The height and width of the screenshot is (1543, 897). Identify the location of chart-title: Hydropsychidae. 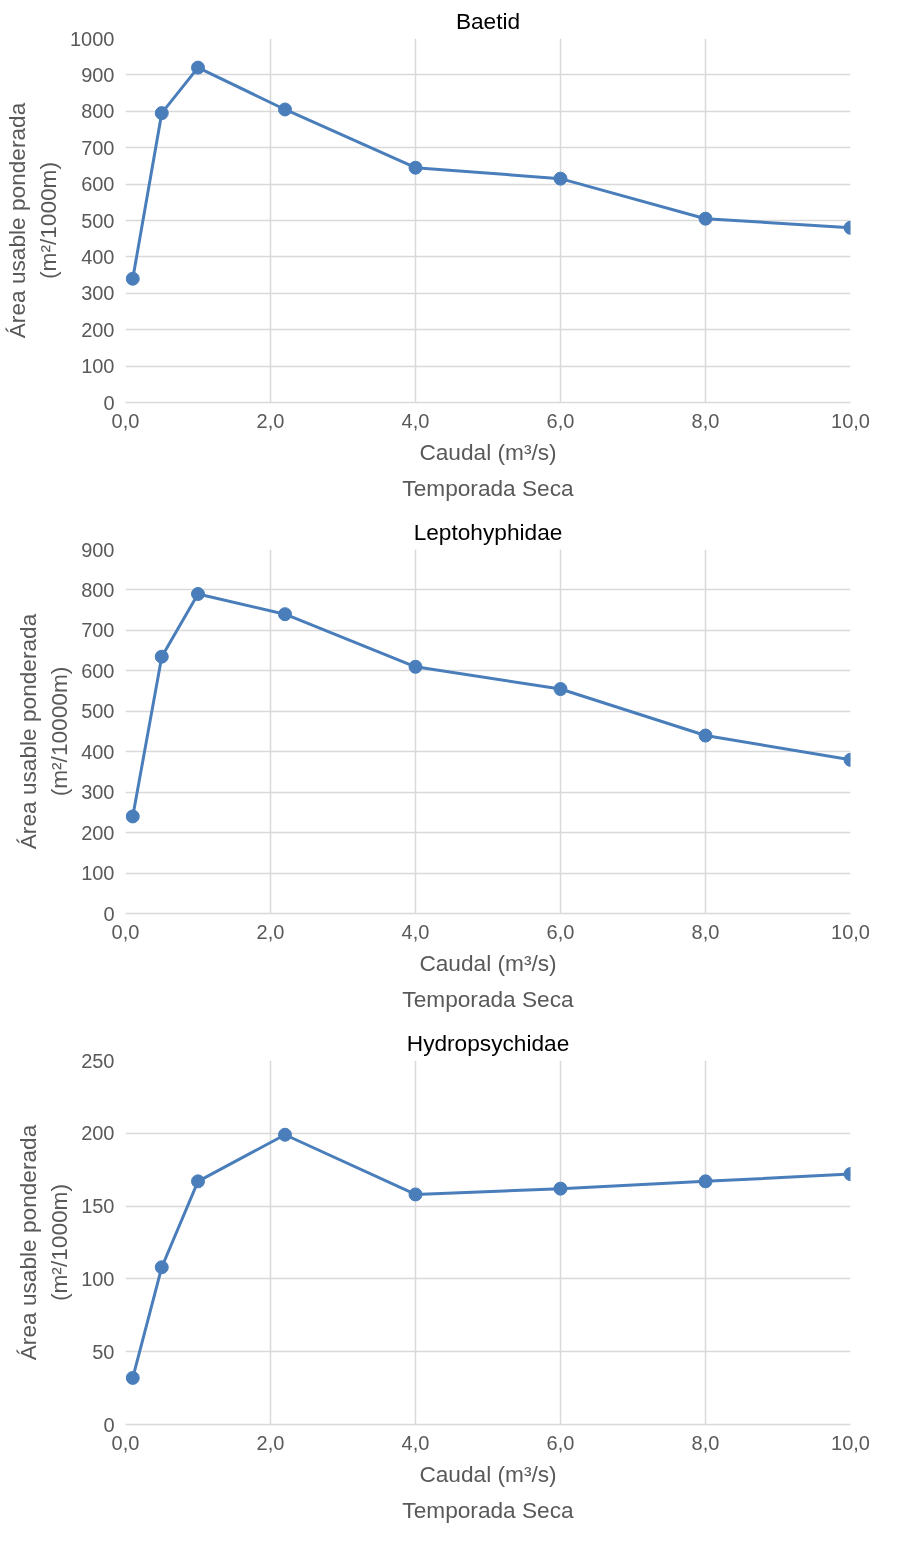
(488, 1042).